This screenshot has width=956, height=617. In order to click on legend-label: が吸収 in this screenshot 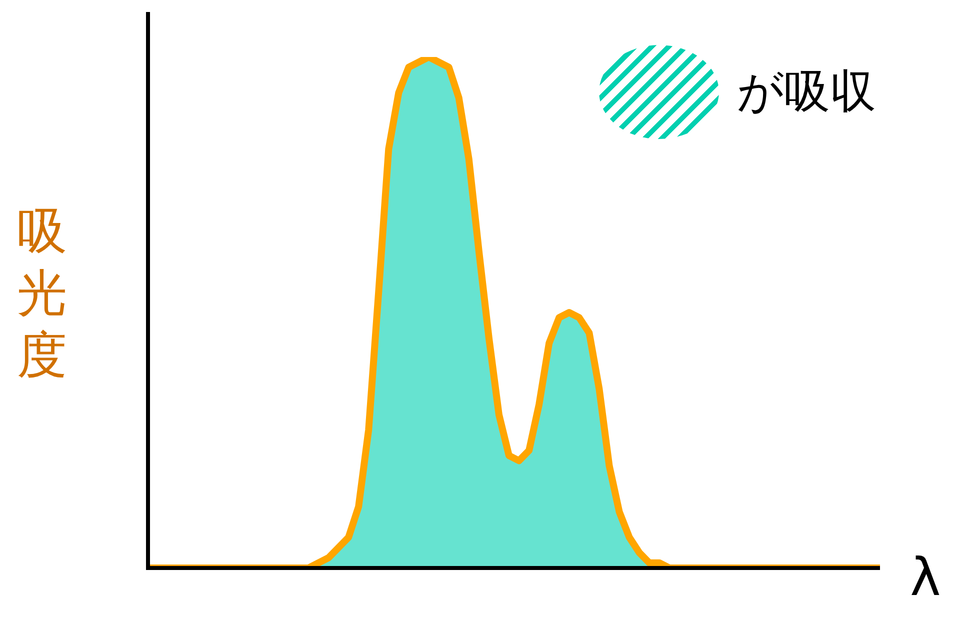, I will do `click(806, 91)`.